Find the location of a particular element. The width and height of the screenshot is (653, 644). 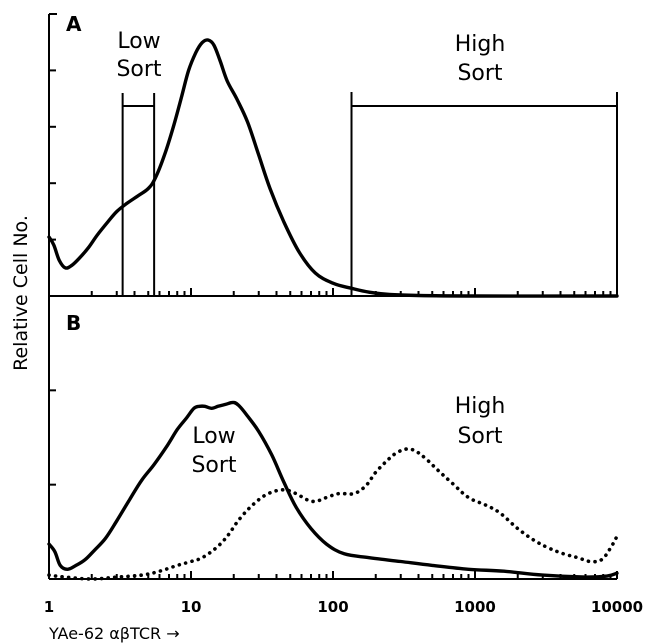

panel-a-high-sort-label-line2: Sort is located at coordinates (479, 73).